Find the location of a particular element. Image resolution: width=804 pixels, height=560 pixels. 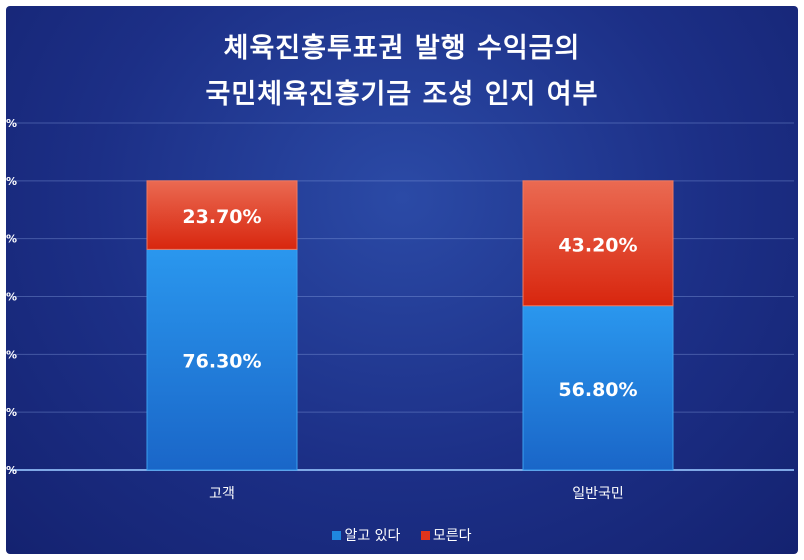

data-label: 56.80% is located at coordinates (597, 390).